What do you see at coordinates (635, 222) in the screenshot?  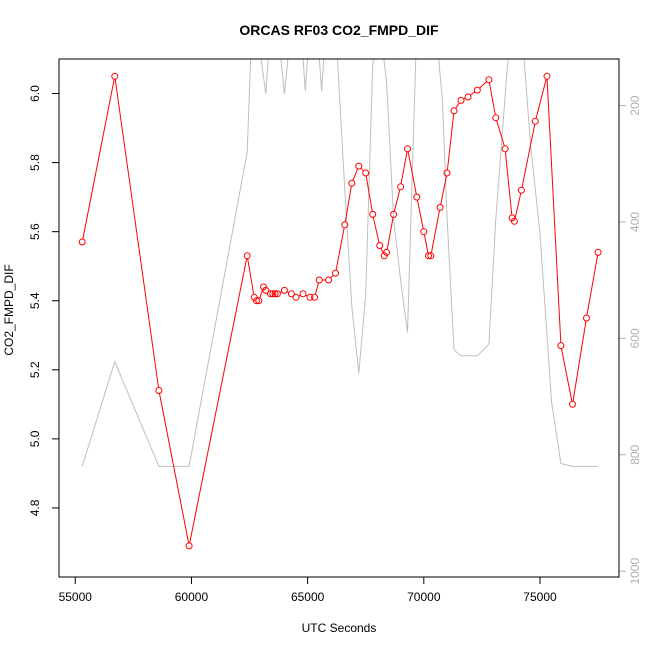 I see `y2-tick-label: 400` at bounding box center [635, 222].